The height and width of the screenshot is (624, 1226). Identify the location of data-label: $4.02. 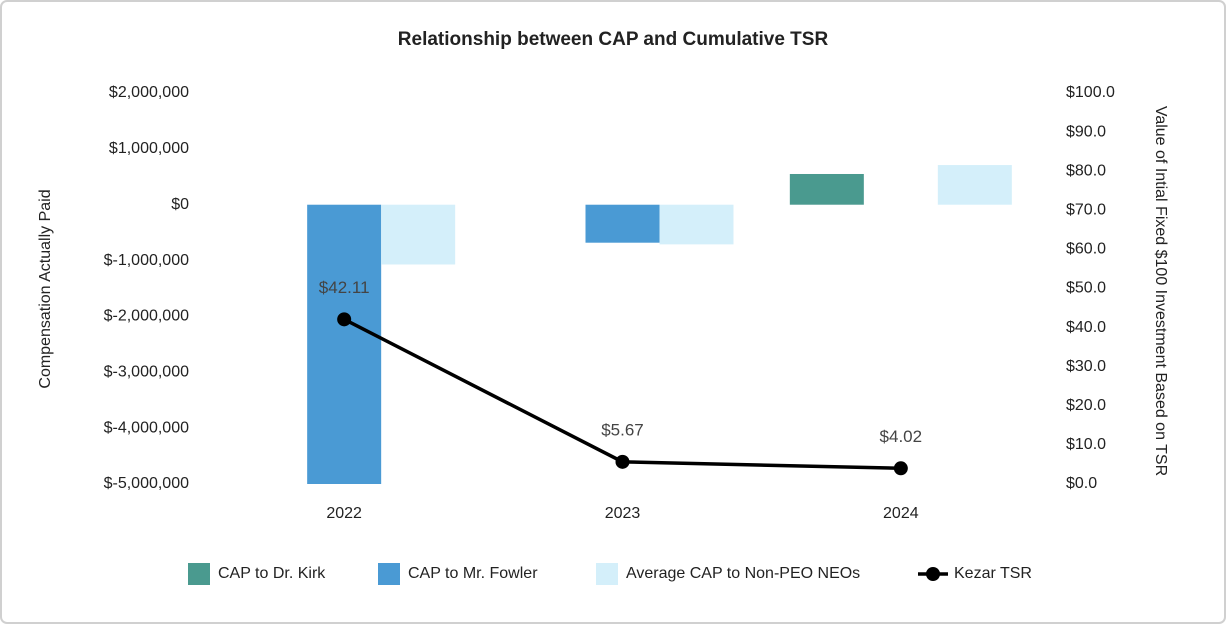
(901, 436).